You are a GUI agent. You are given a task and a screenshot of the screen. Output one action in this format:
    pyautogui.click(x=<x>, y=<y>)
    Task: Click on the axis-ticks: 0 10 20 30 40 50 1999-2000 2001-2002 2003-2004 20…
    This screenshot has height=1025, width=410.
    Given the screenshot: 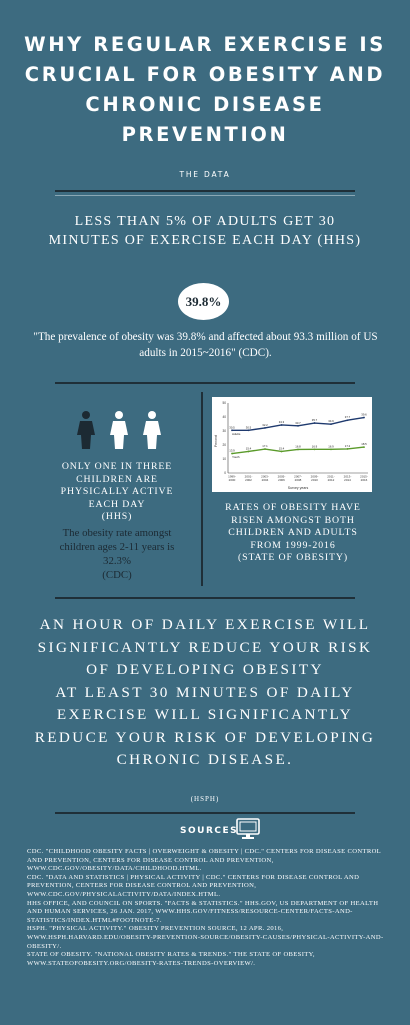 What is the action you would take?
    pyautogui.click(x=294, y=441)
    